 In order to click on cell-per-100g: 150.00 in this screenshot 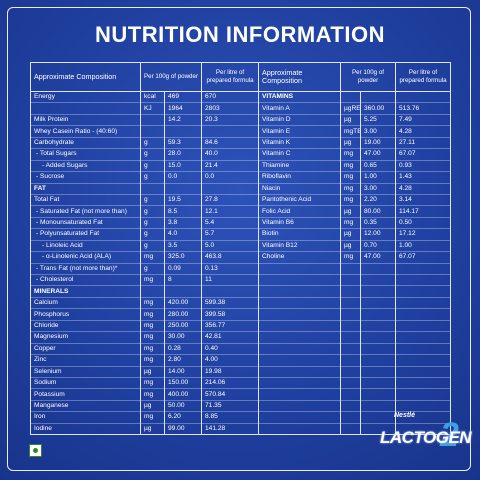, I will do `click(183, 383)`.